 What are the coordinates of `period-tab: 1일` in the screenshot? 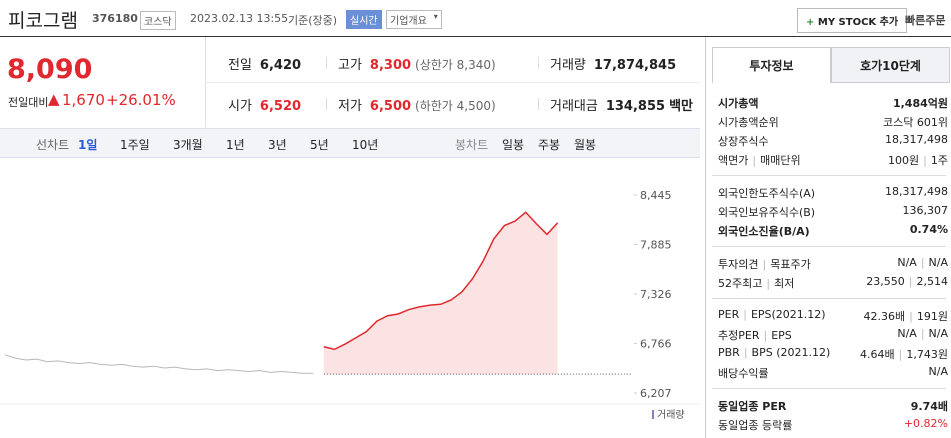 It's located at (88, 145).